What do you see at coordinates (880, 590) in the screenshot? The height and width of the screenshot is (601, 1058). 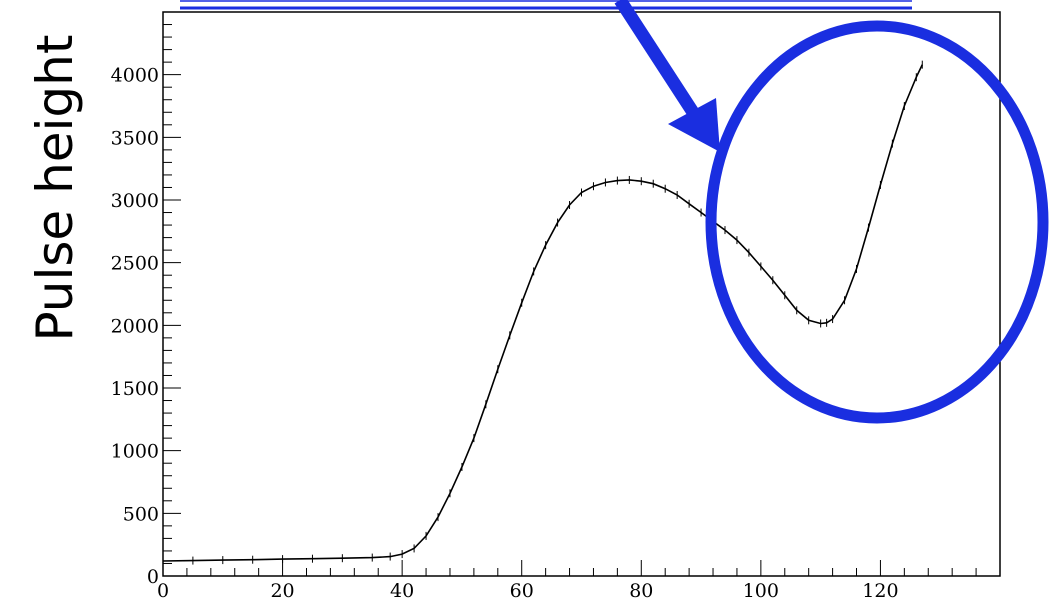 I see `x-tick-label: 120` at bounding box center [880, 590].